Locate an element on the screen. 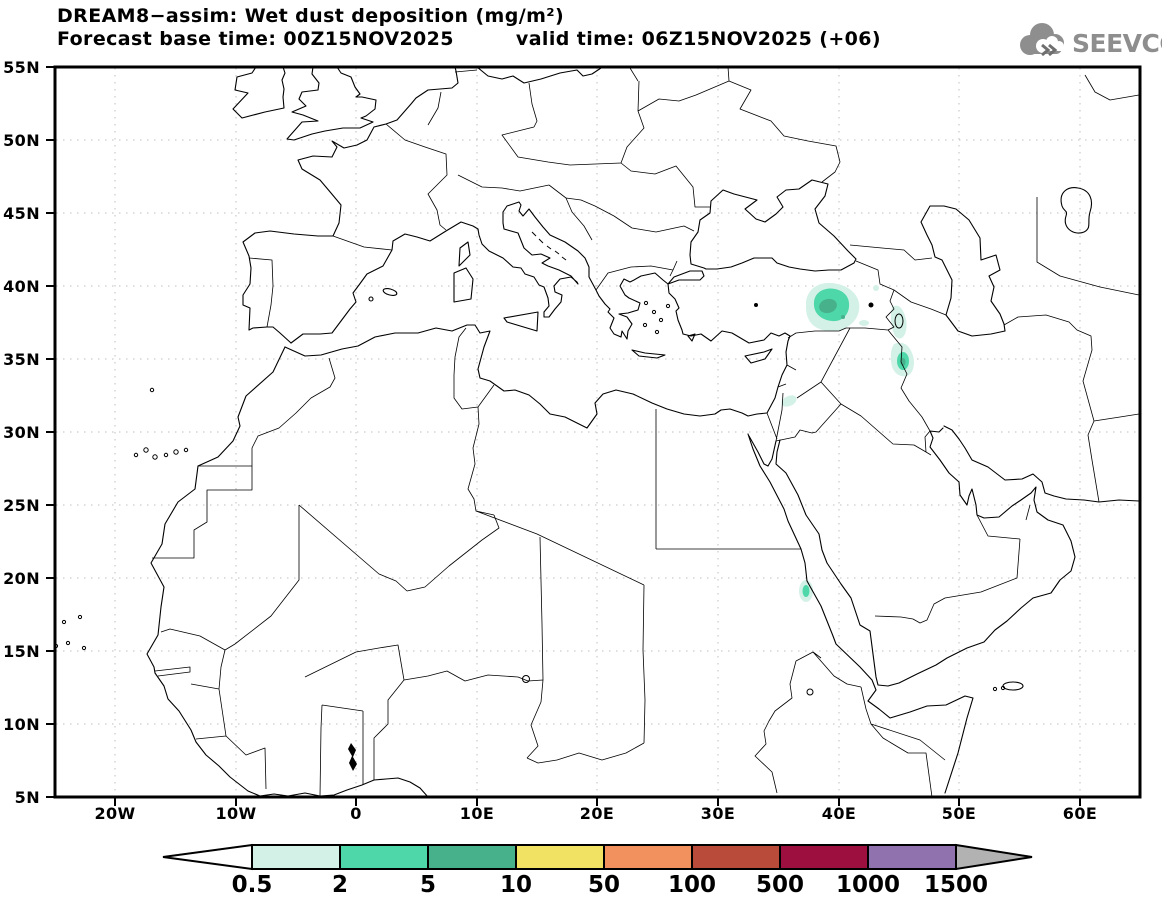 This screenshot has width=1165, height=907. borders-iran-east-central-asia is located at coordinates (1071, 288).